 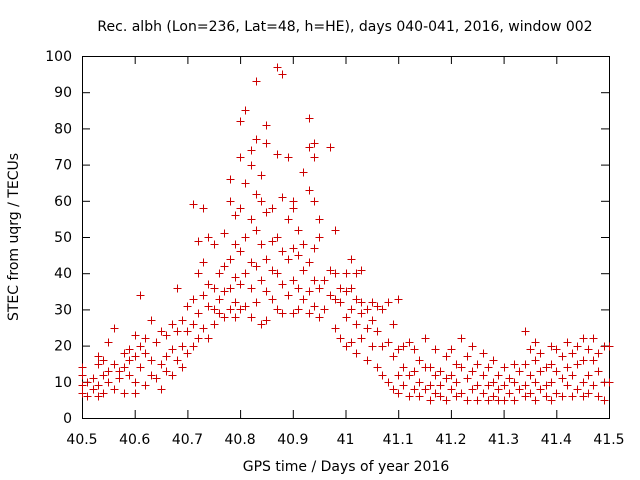 What do you see at coordinates (187, 440) in the screenshot?
I see `x-tick-label: 40.7` at bounding box center [187, 440].